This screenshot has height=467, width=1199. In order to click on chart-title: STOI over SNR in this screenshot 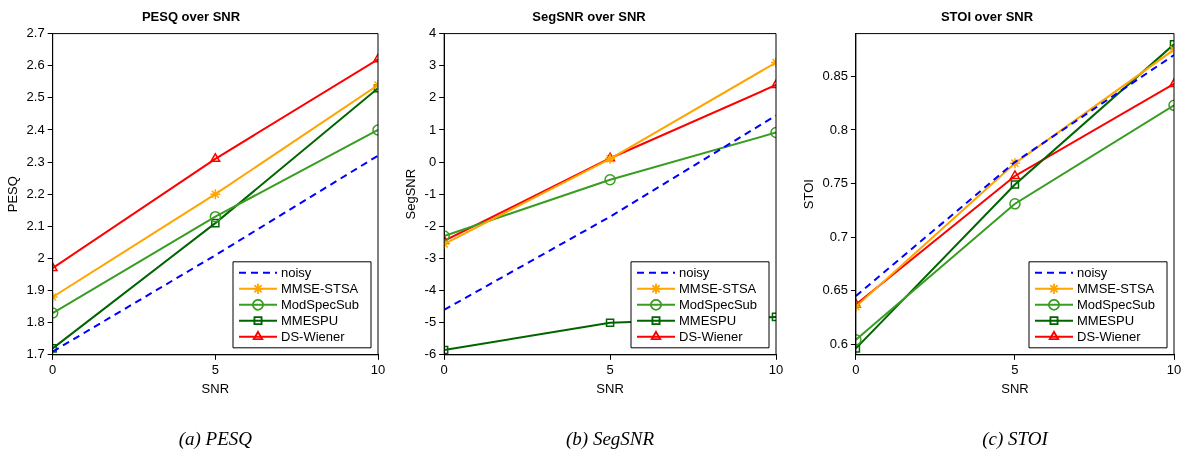, I will do `click(987, 17)`.